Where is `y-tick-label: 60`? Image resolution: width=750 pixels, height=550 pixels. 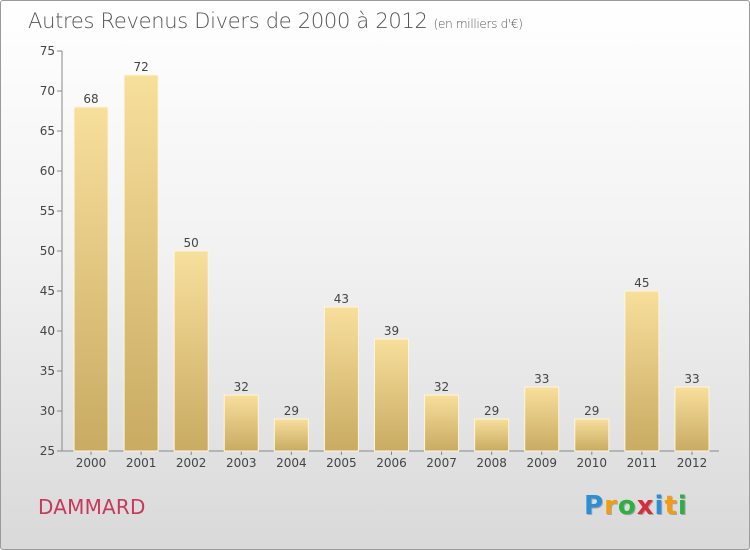 y-tick-label: 60 is located at coordinates (47, 171).